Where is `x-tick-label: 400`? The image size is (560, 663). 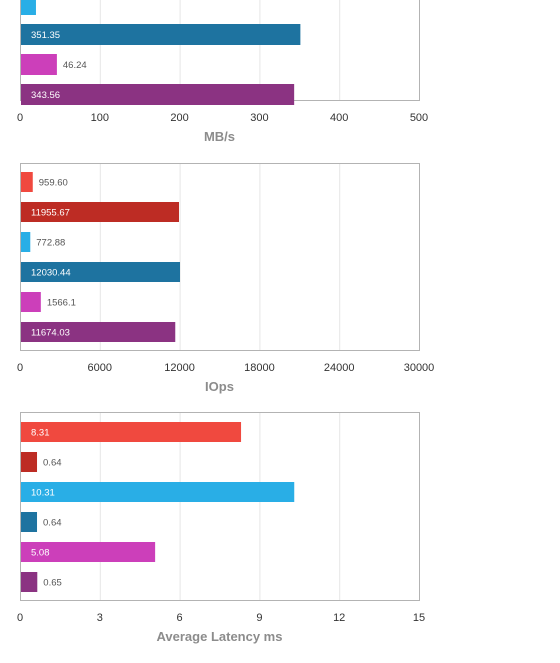 x-tick-label: 400 is located at coordinates (339, 118).